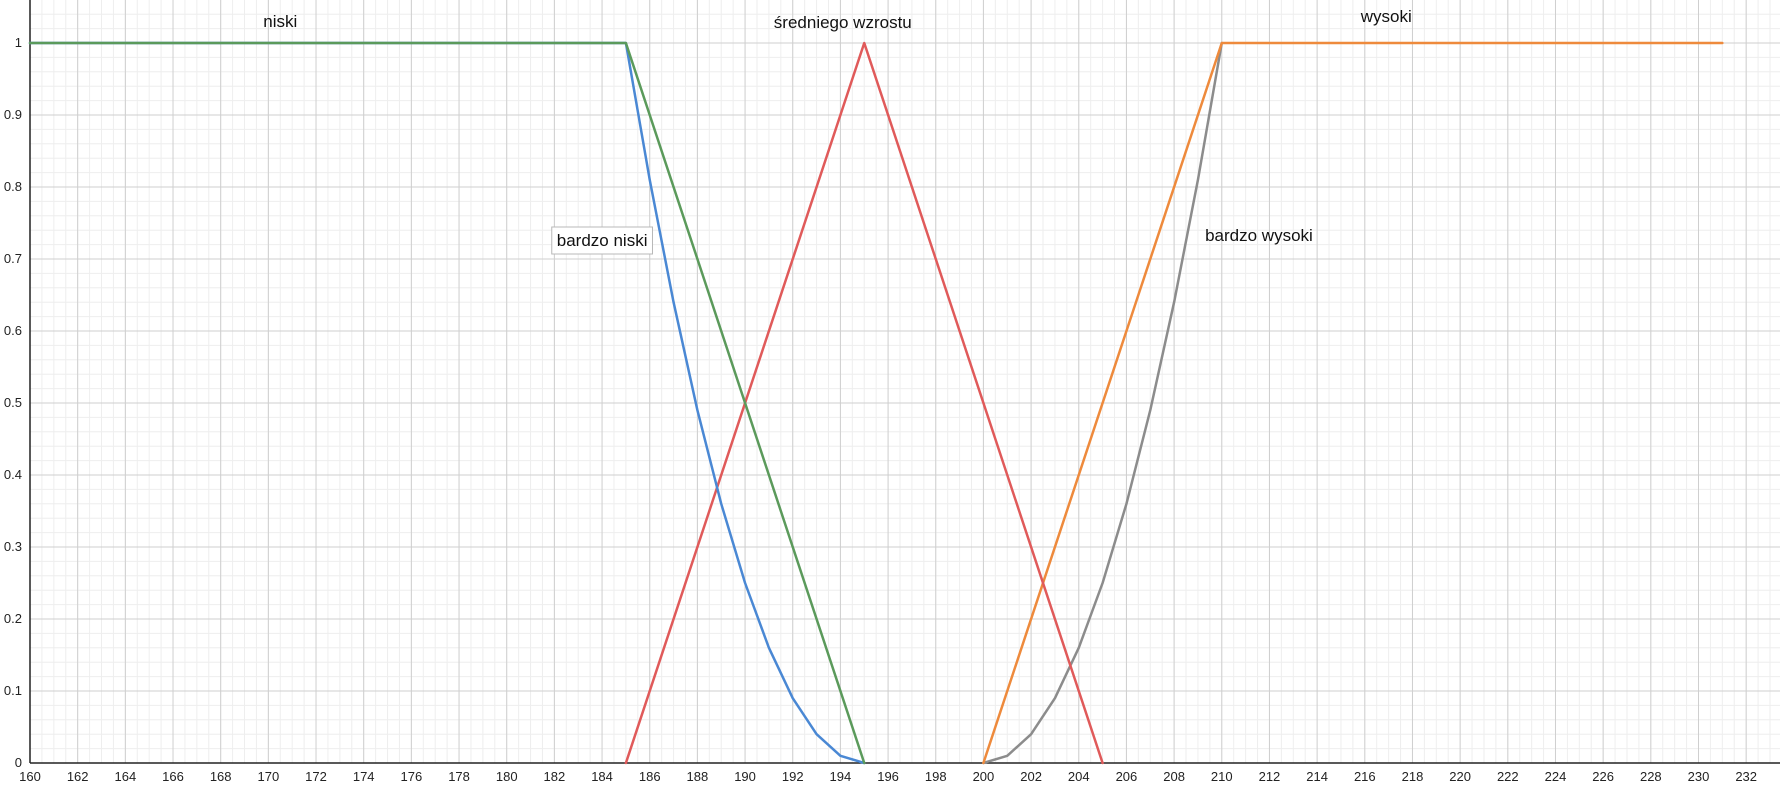 This screenshot has width=1780, height=785. I want to click on y-tick-label: 0.3, so click(13, 546).